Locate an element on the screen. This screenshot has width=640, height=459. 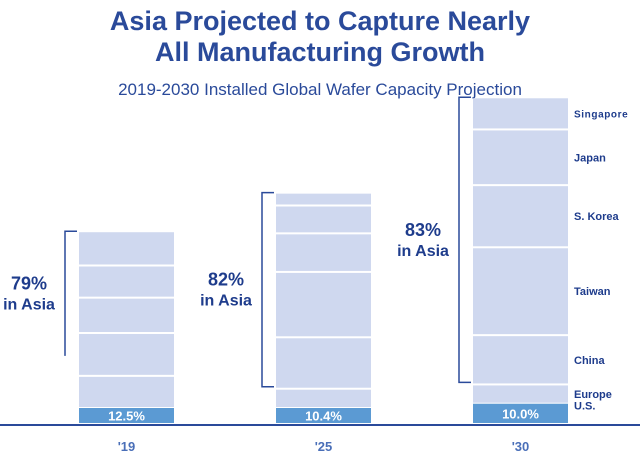
chart-title-line1: Asia Projected to Capture Nearly is located at coordinates (320, 21).